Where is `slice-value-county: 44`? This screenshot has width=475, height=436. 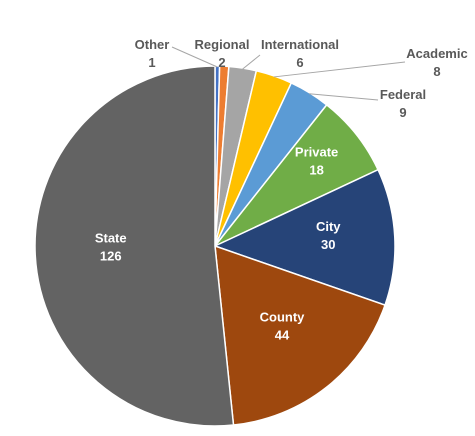
slice-value-county: 44 is located at coordinates (282, 335).